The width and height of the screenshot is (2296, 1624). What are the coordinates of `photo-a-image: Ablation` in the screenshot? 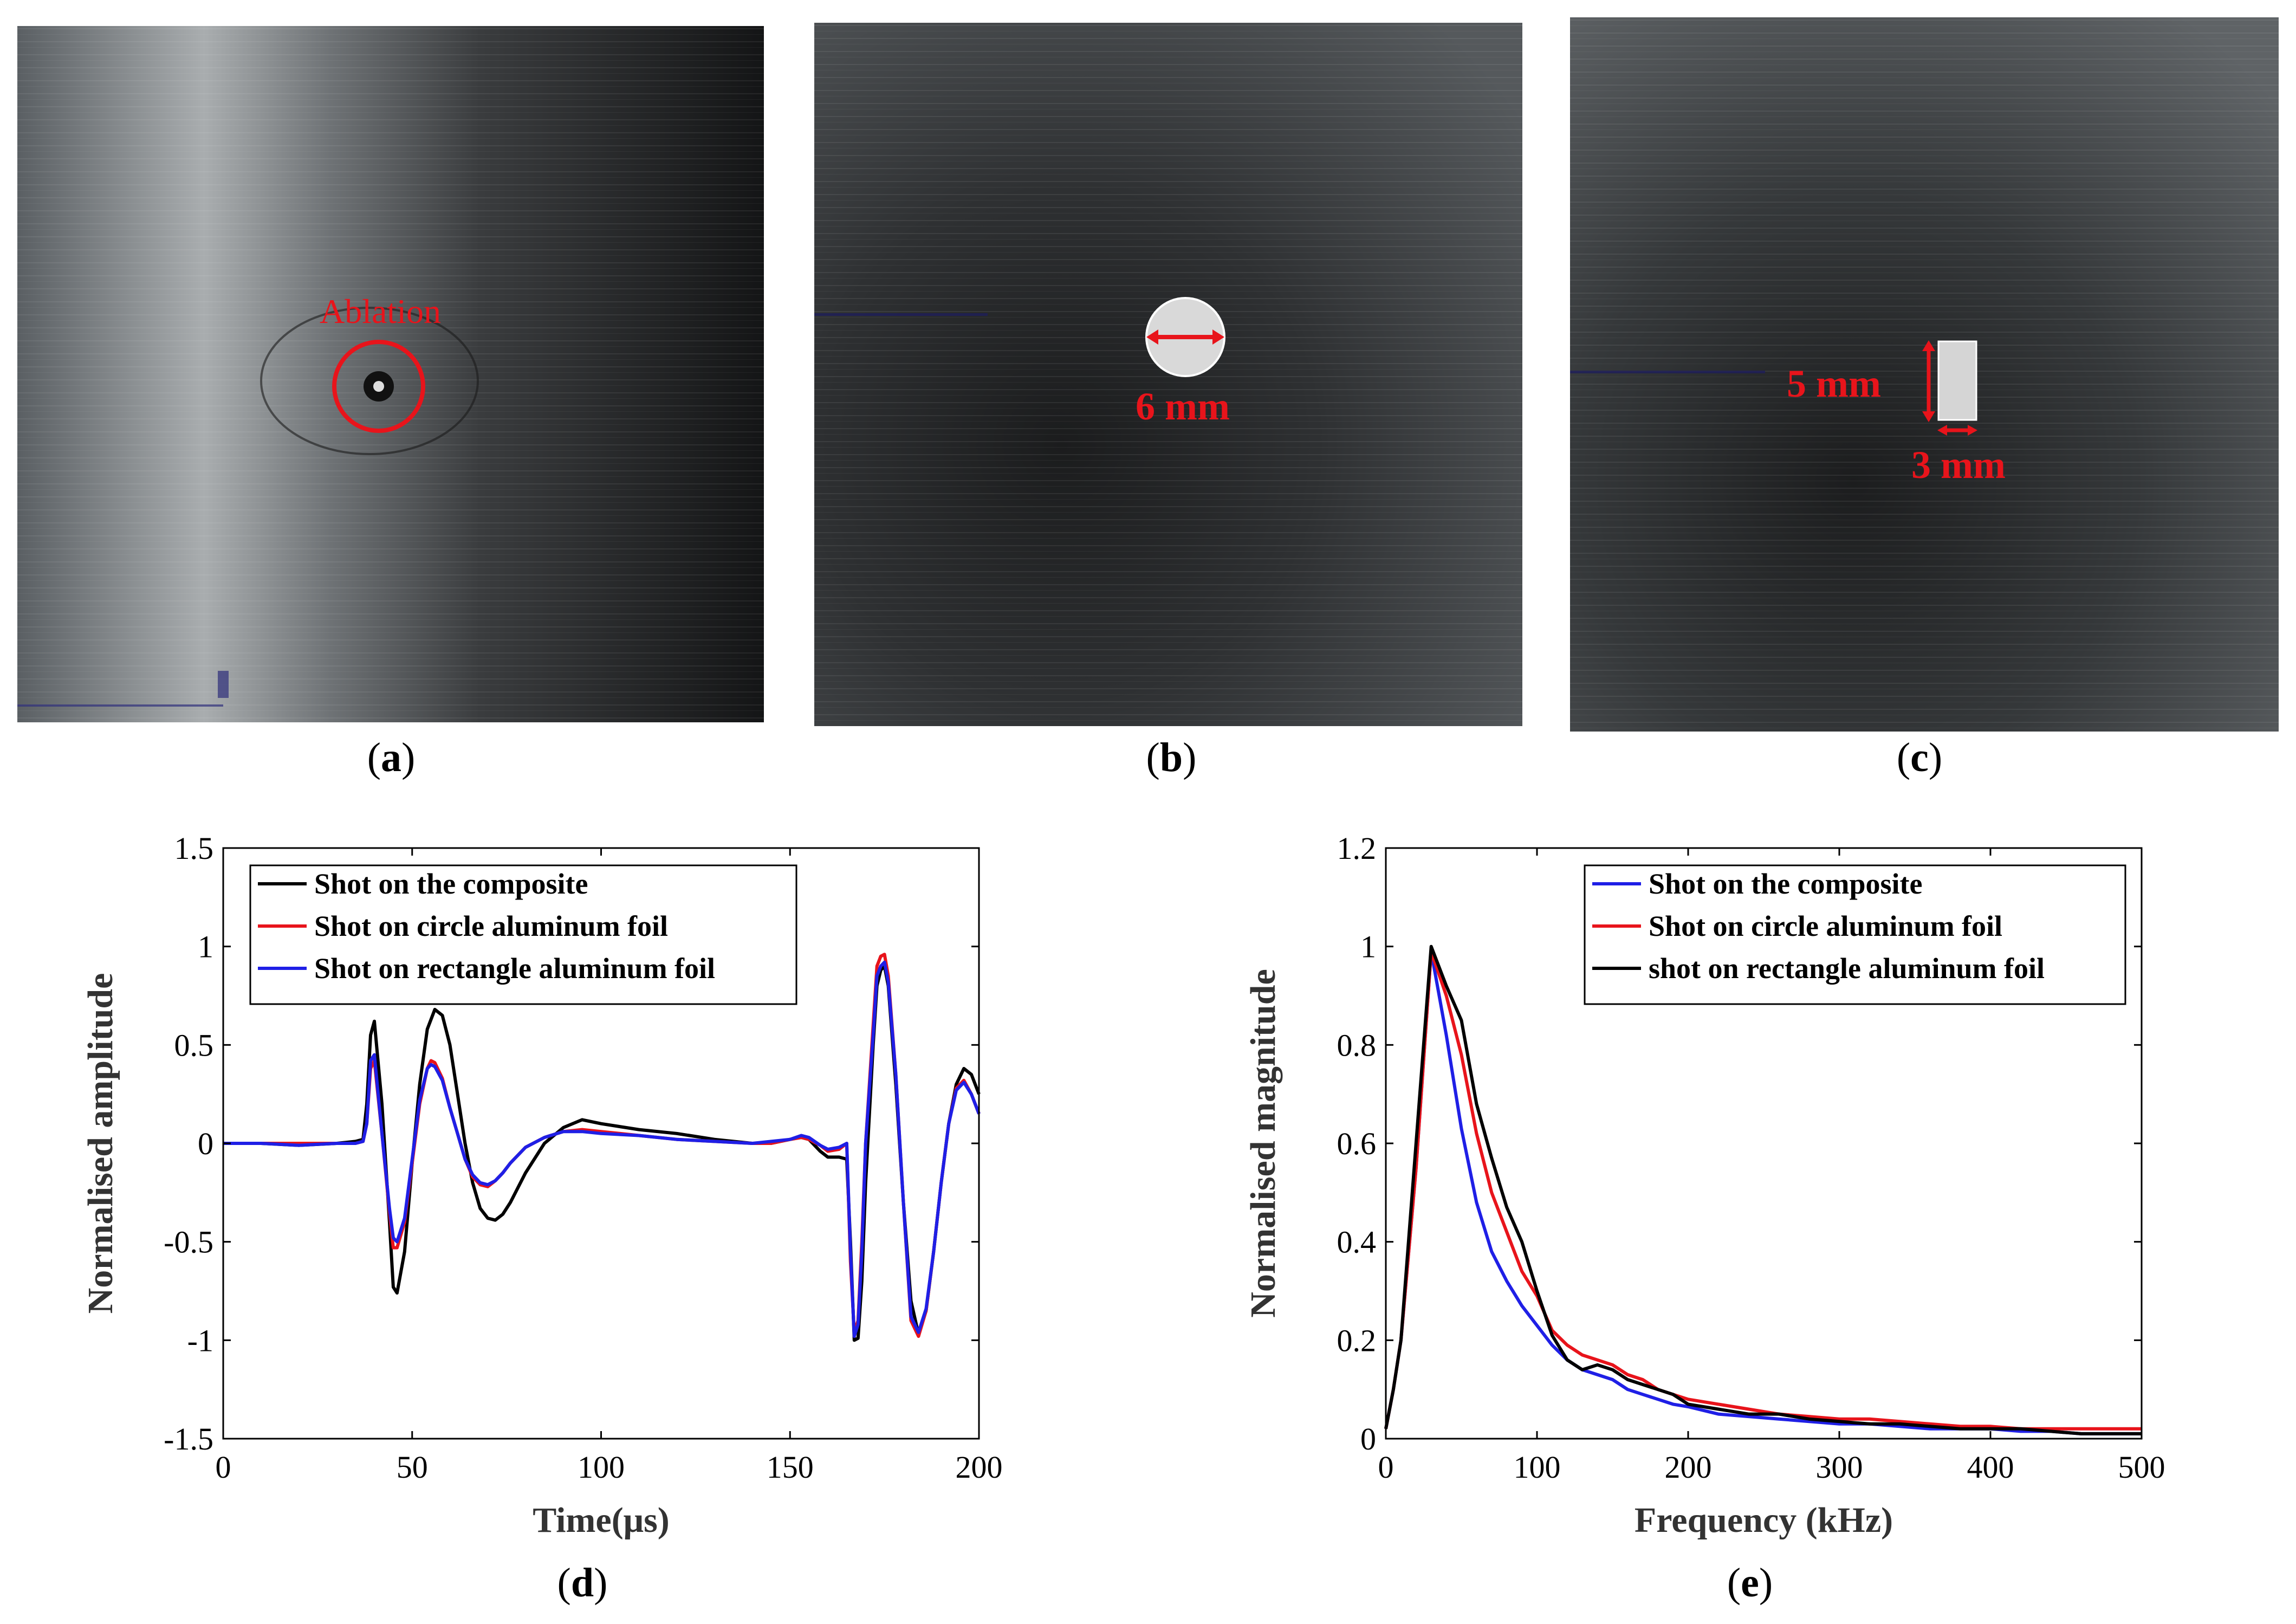 It's located at (390, 374).